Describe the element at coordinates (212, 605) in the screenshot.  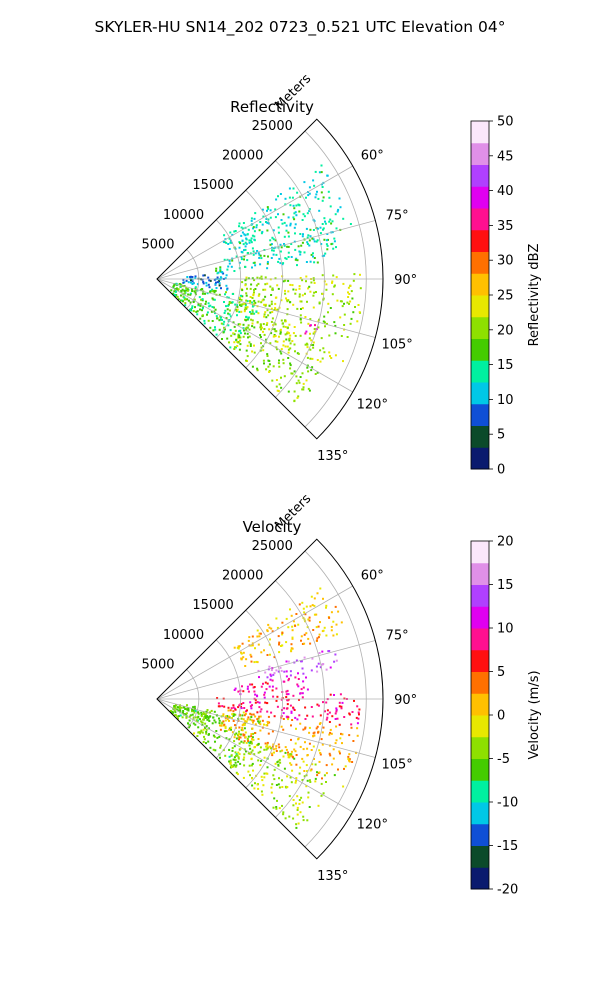
I see `radial-tick-label: 15000` at that location.